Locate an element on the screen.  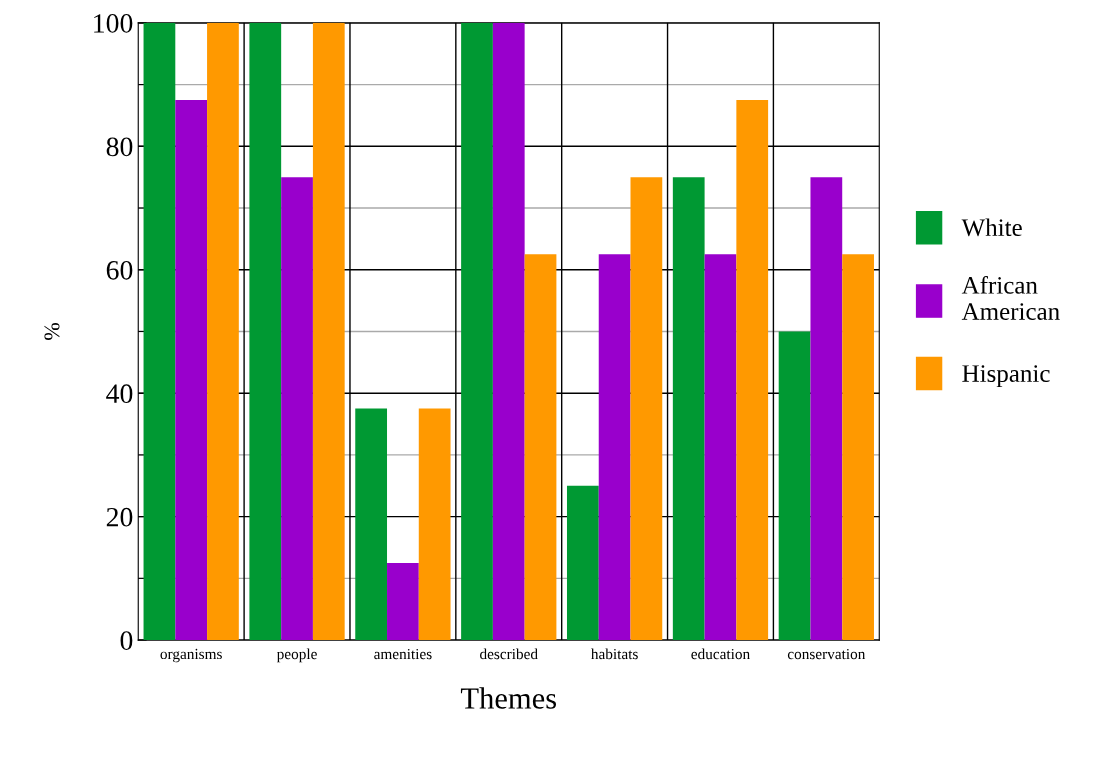
y-tick-label: 40 is located at coordinates (119, 394).